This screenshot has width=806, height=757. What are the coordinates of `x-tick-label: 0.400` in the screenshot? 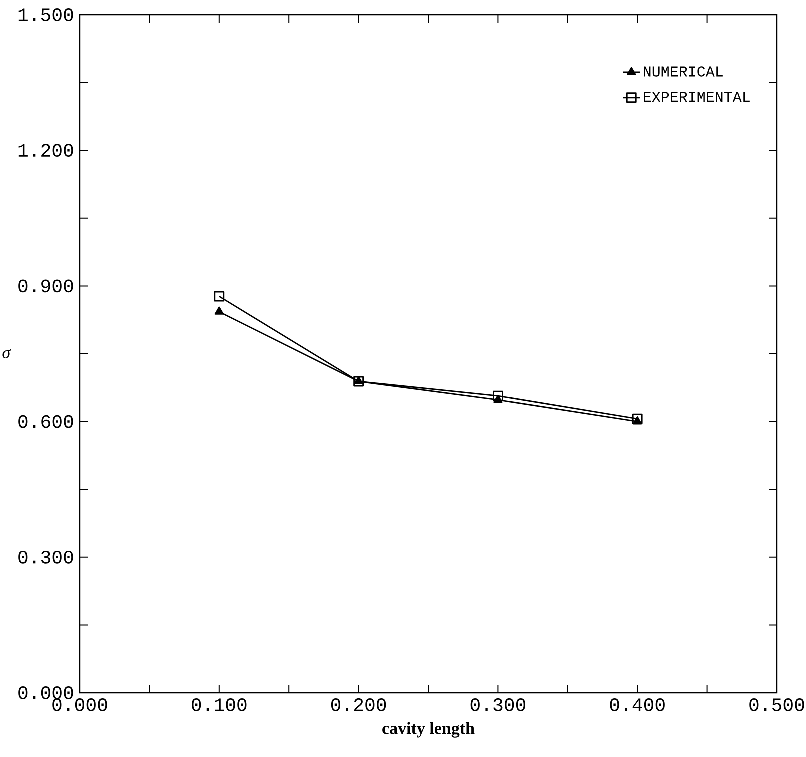 It's located at (637, 705).